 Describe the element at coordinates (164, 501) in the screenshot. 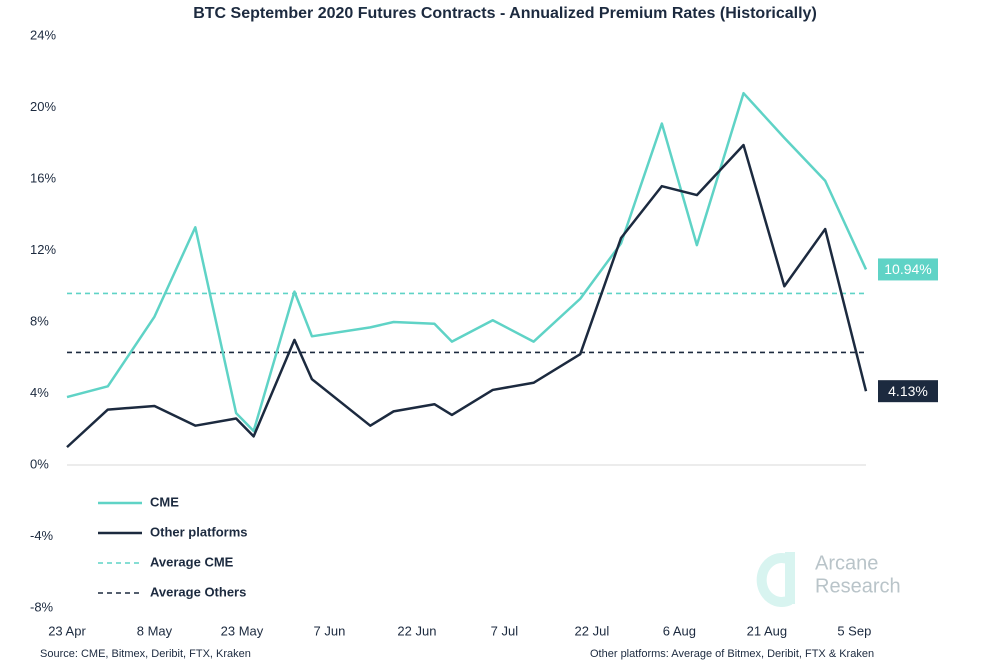

I see `legend-label: CME` at that location.